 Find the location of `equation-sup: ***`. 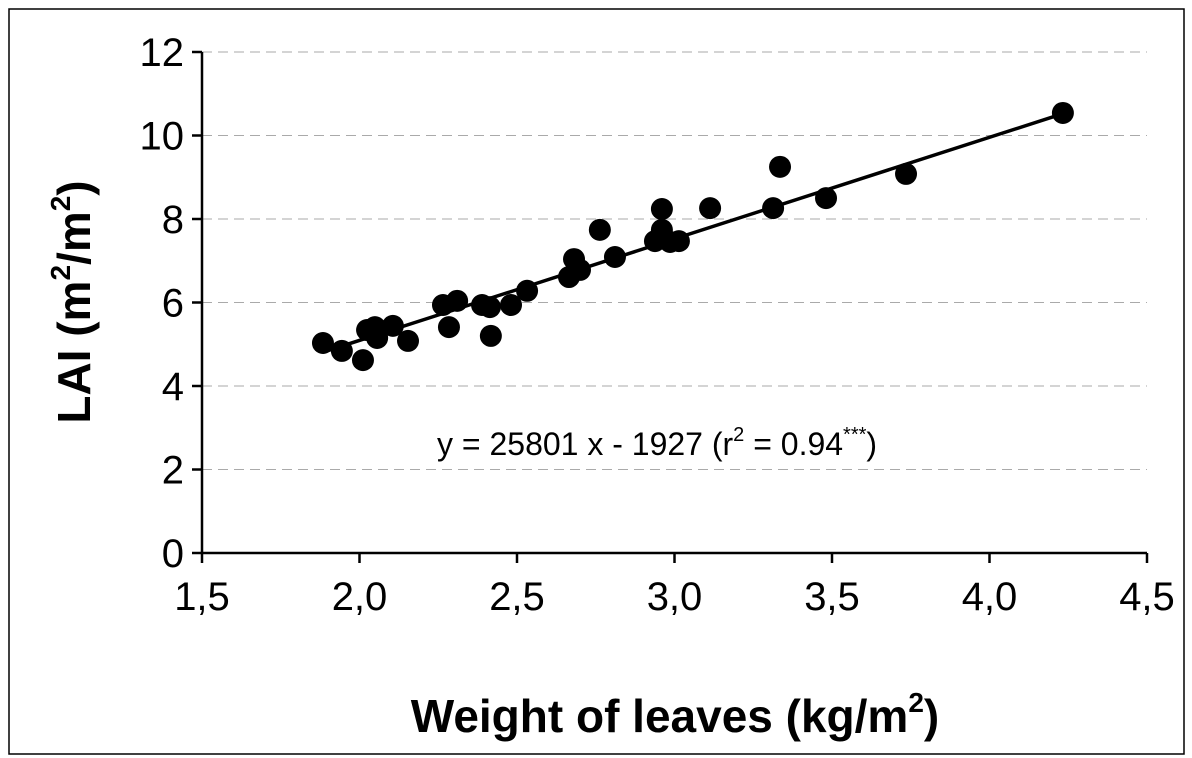

equation-sup: *** is located at coordinates (855, 435).